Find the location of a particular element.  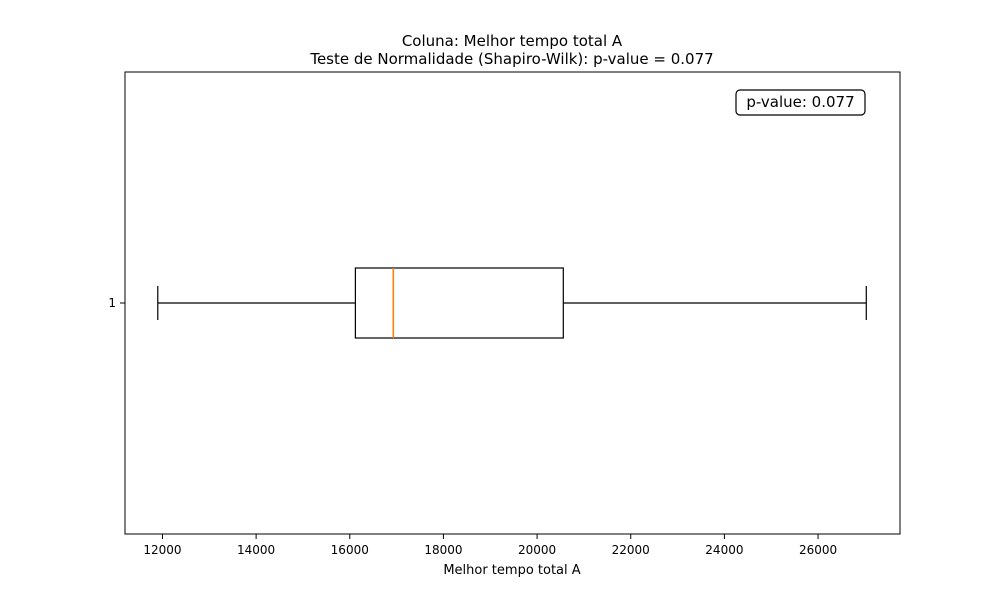

x-tick-label: 20000 is located at coordinates (537, 550).